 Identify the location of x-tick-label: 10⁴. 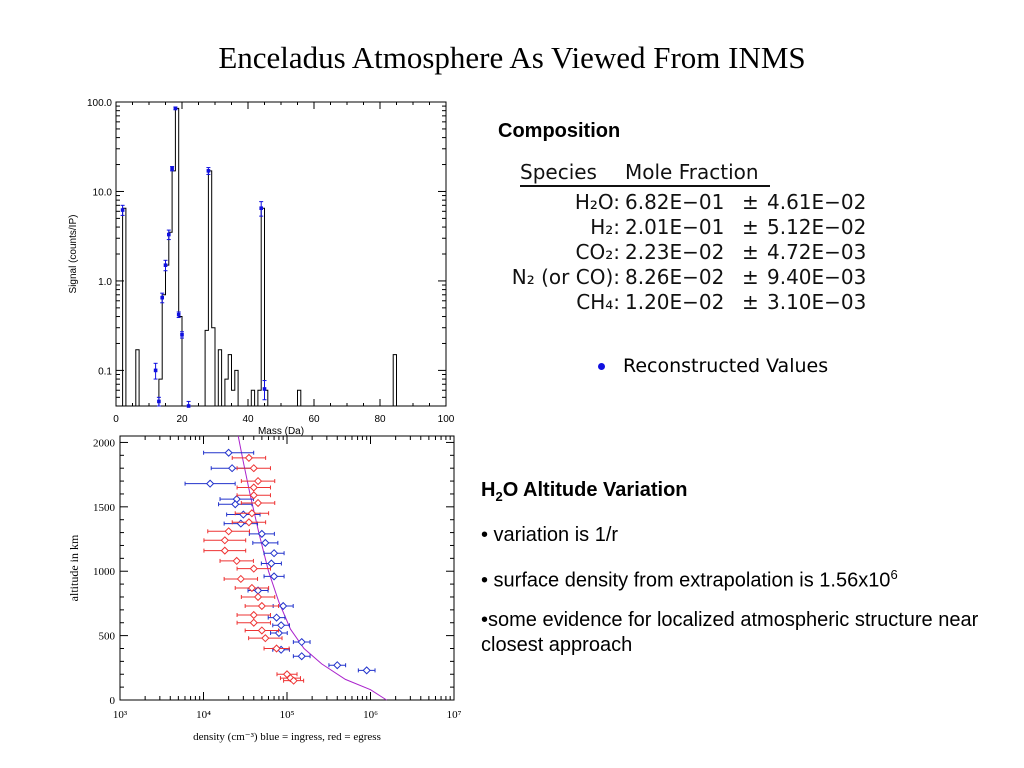
(203, 715).